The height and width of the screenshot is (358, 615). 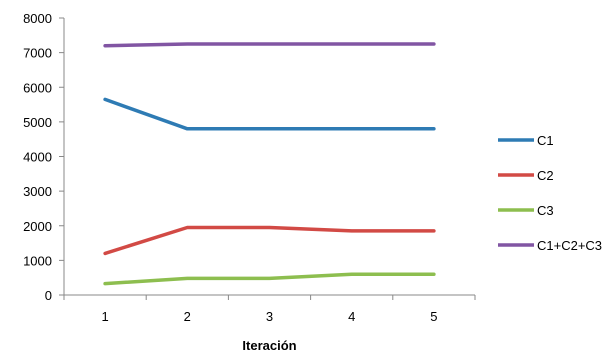 What do you see at coordinates (269, 240) in the screenshot?
I see `series-line-c2` at bounding box center [269, 240].